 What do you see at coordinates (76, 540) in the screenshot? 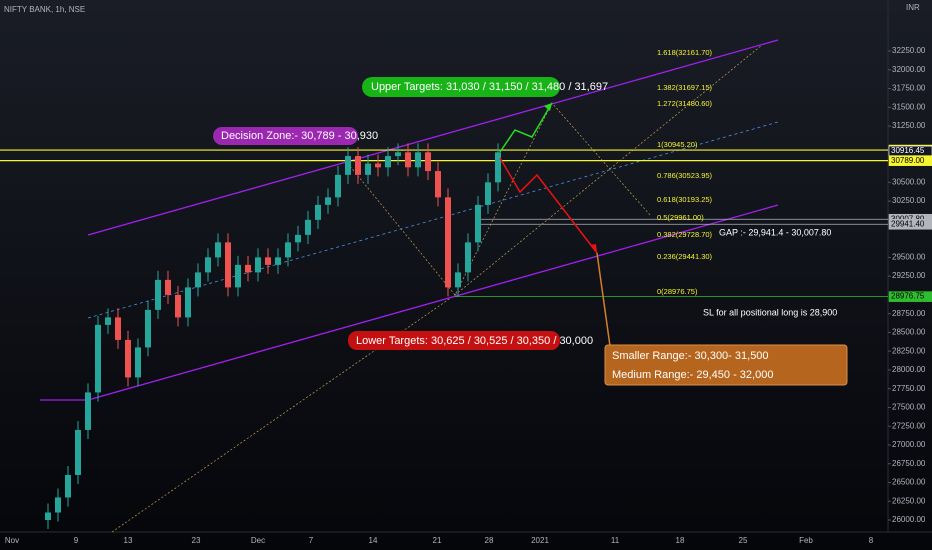
I see `x-tick-label: 9` at bounding box center [76, 540].